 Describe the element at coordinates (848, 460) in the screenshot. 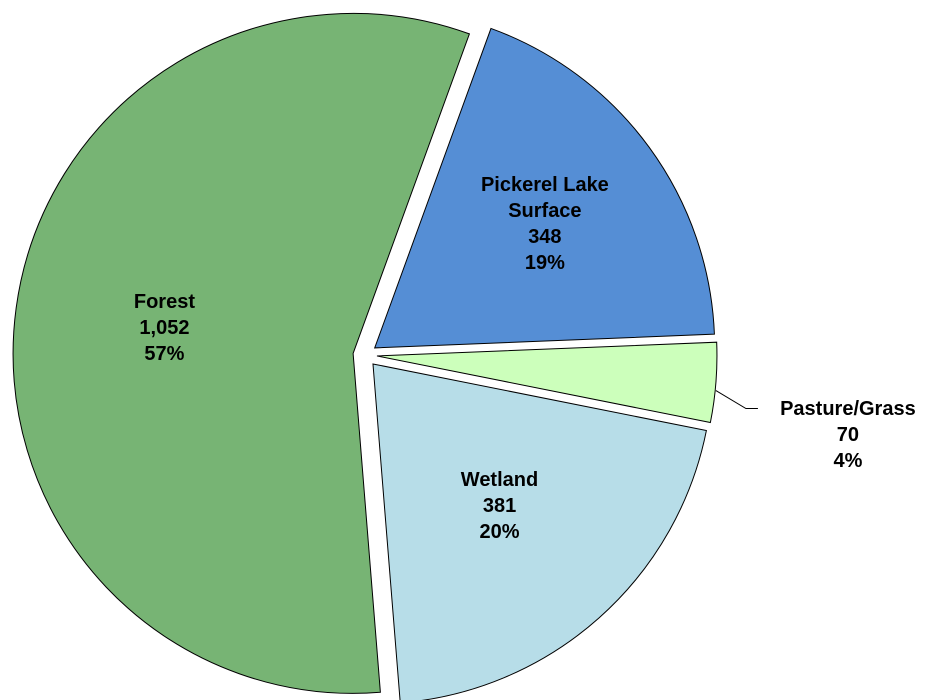

I see `percent-label: 4%` at that location.